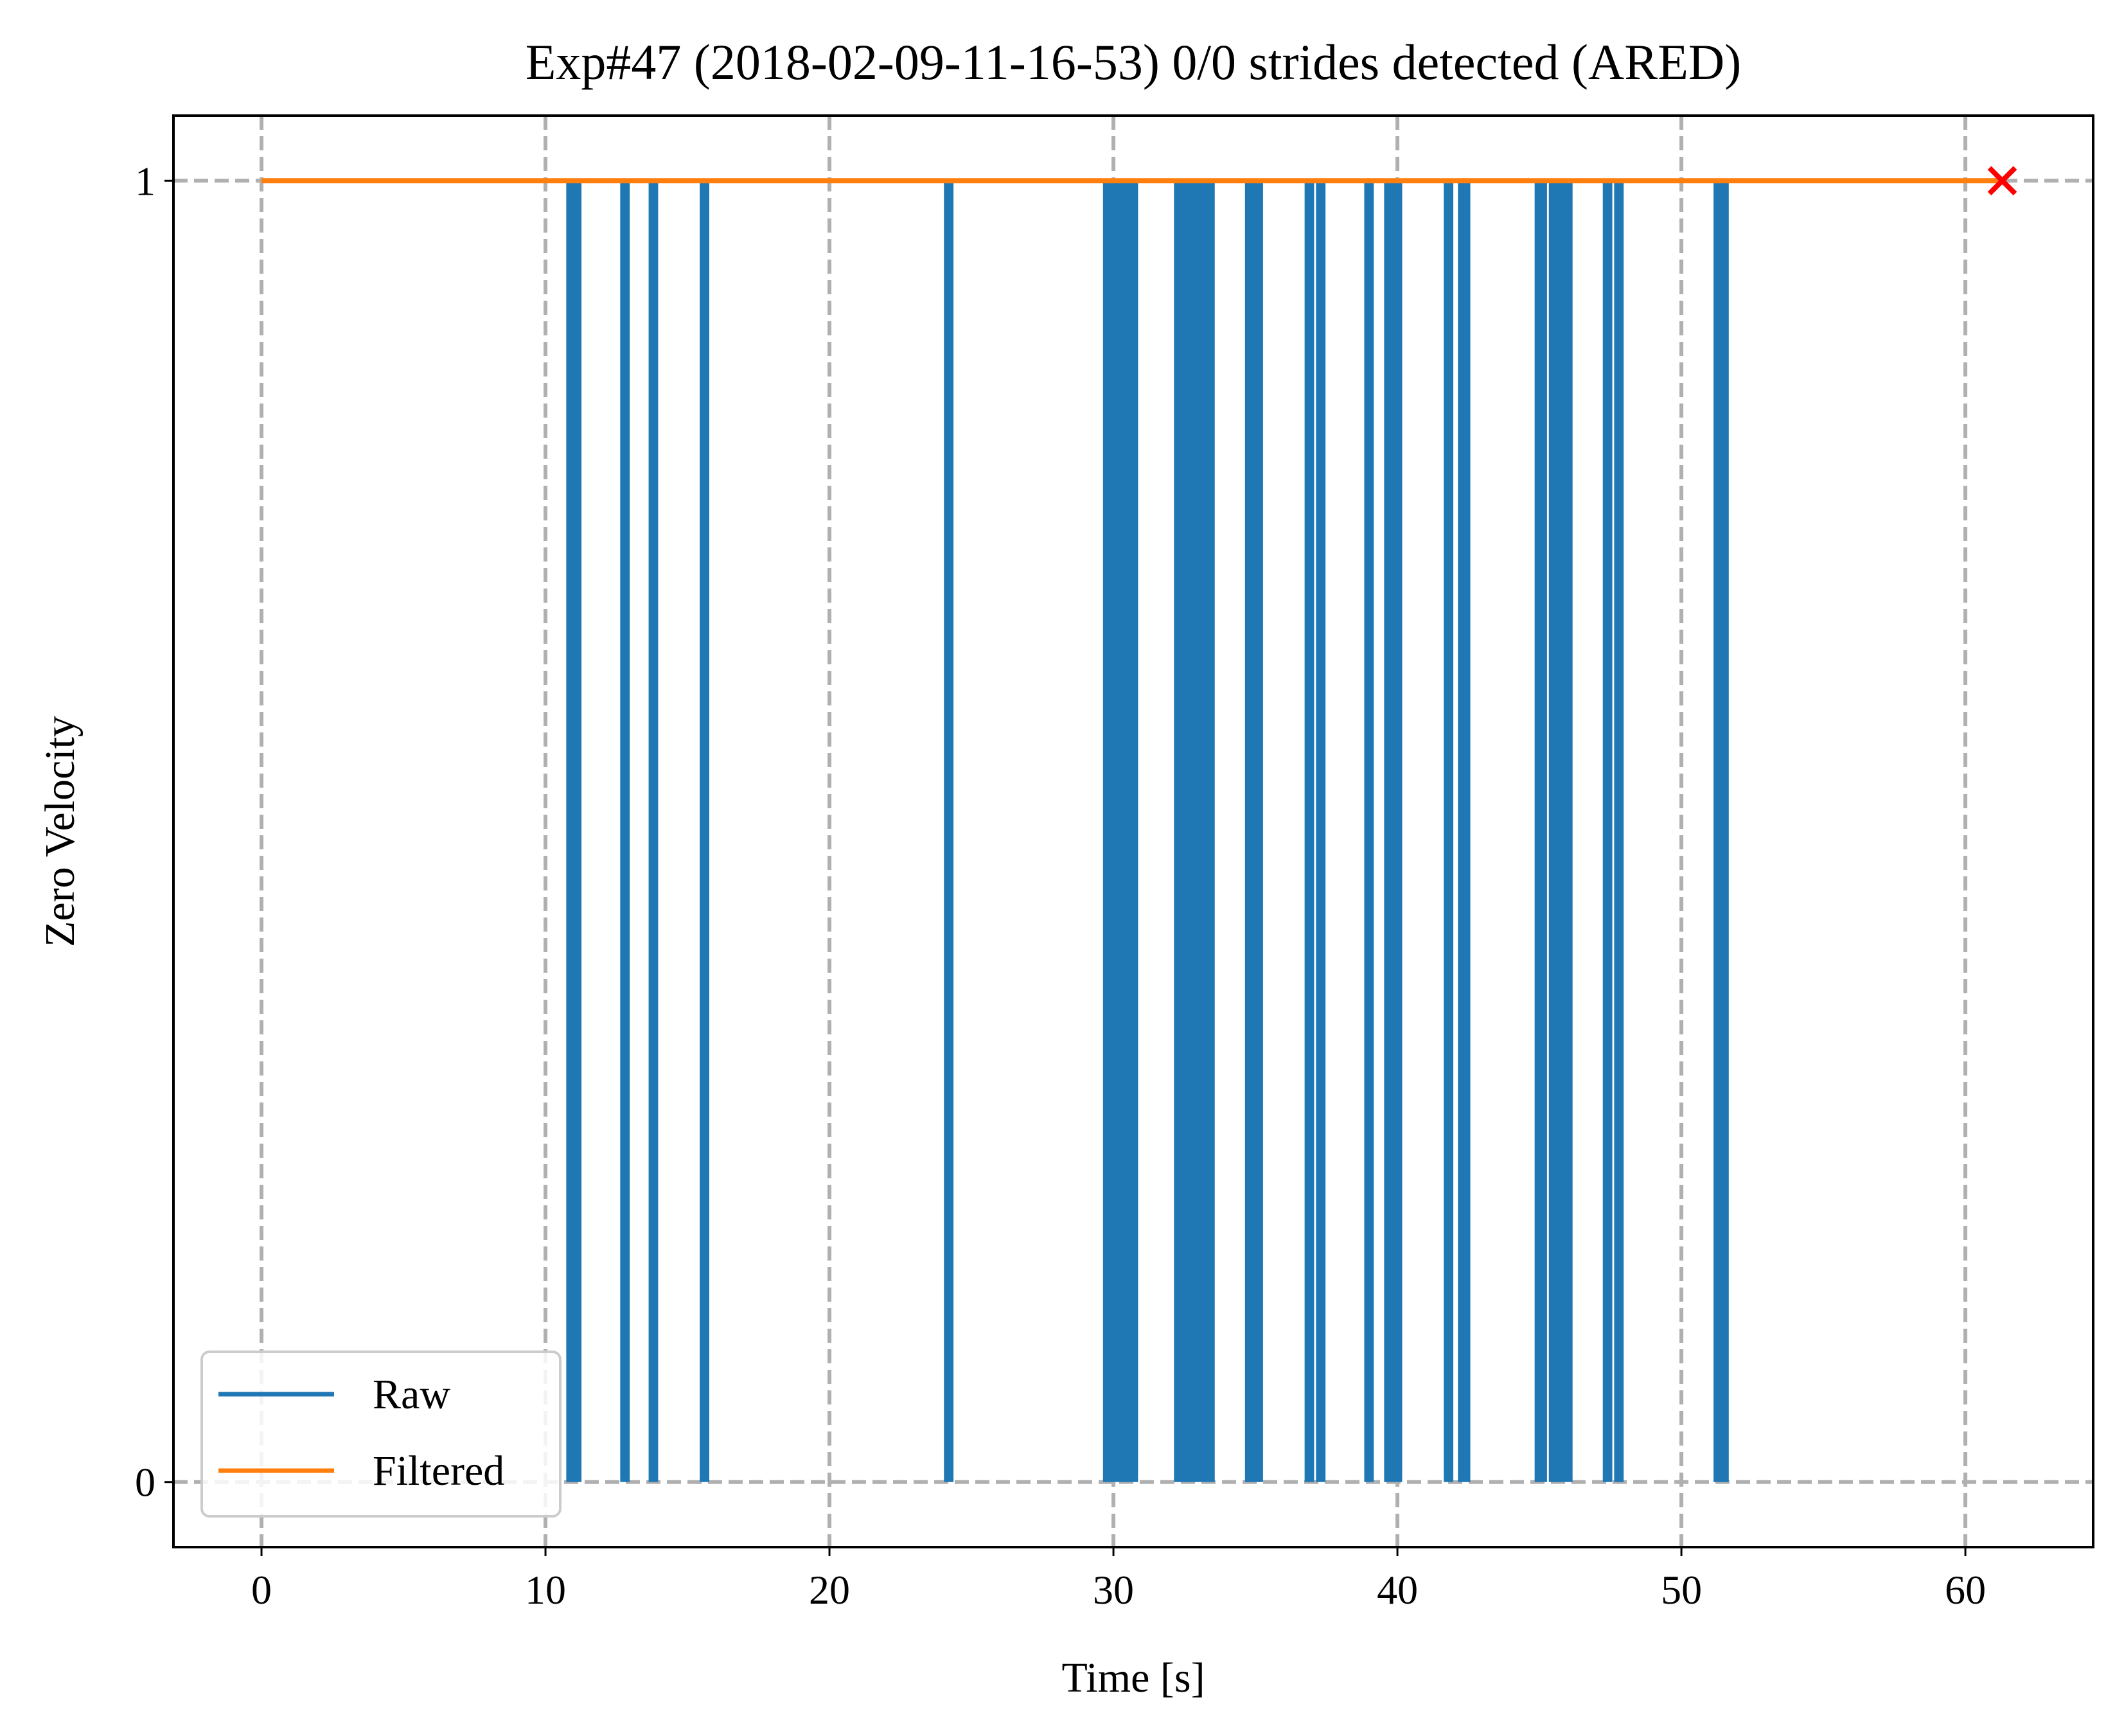  Describe the element at coordinates (1681, 1590) in the screenshot. I see `x-tick-label: 50` at that location.